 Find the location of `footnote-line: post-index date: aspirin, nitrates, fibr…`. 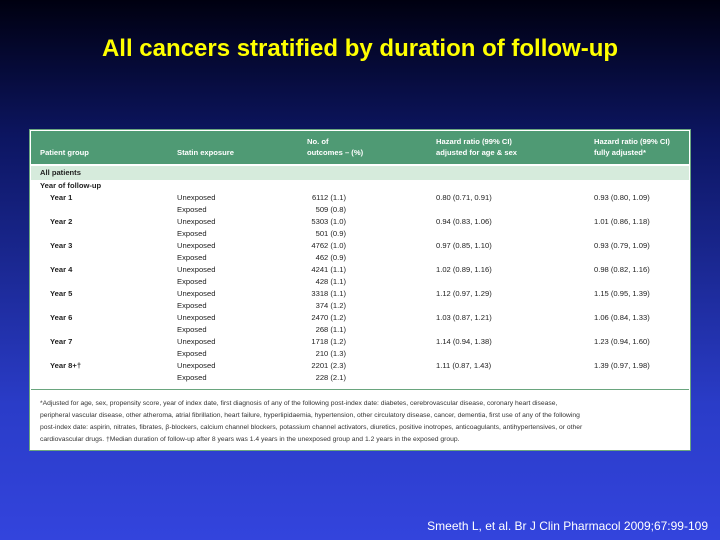

footnote-line: post-index date: aspirin, nitrates, fibr… is located at coordinates (311, 427).